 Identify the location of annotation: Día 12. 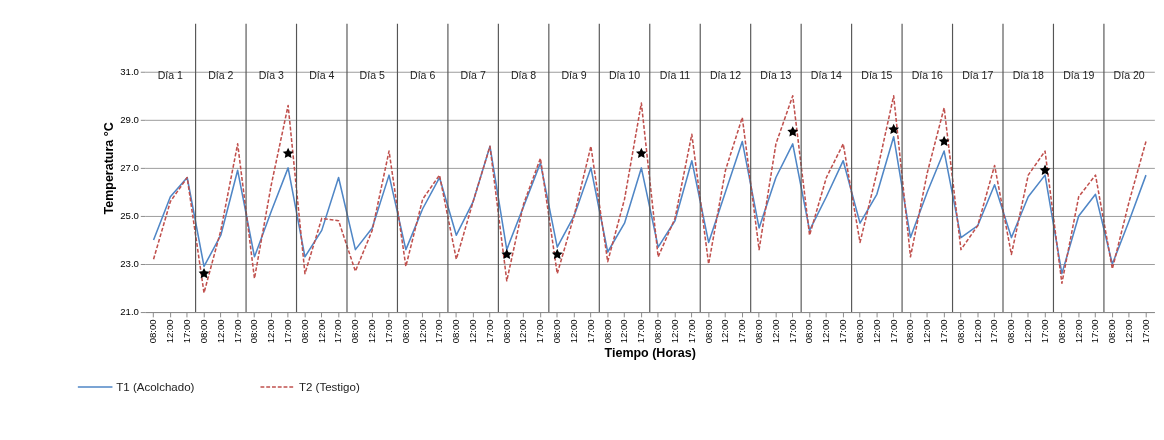
(725, 75).